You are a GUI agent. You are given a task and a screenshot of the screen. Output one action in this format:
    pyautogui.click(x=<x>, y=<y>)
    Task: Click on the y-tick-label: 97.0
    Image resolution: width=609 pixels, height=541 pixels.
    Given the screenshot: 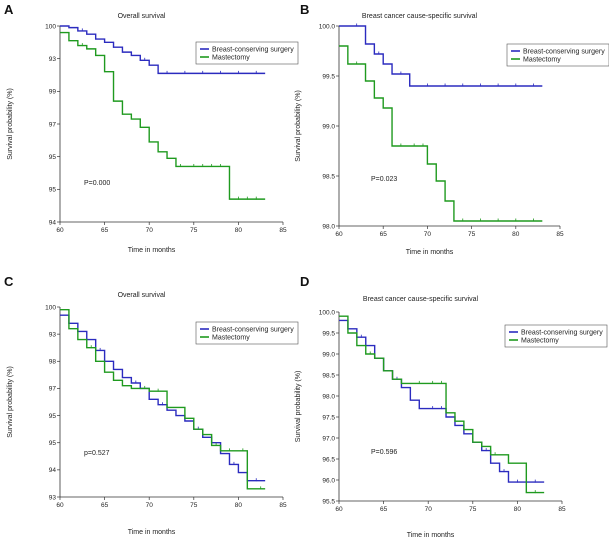 What is the action you would take?
    pyautogui.click(x=328, y=438)
    